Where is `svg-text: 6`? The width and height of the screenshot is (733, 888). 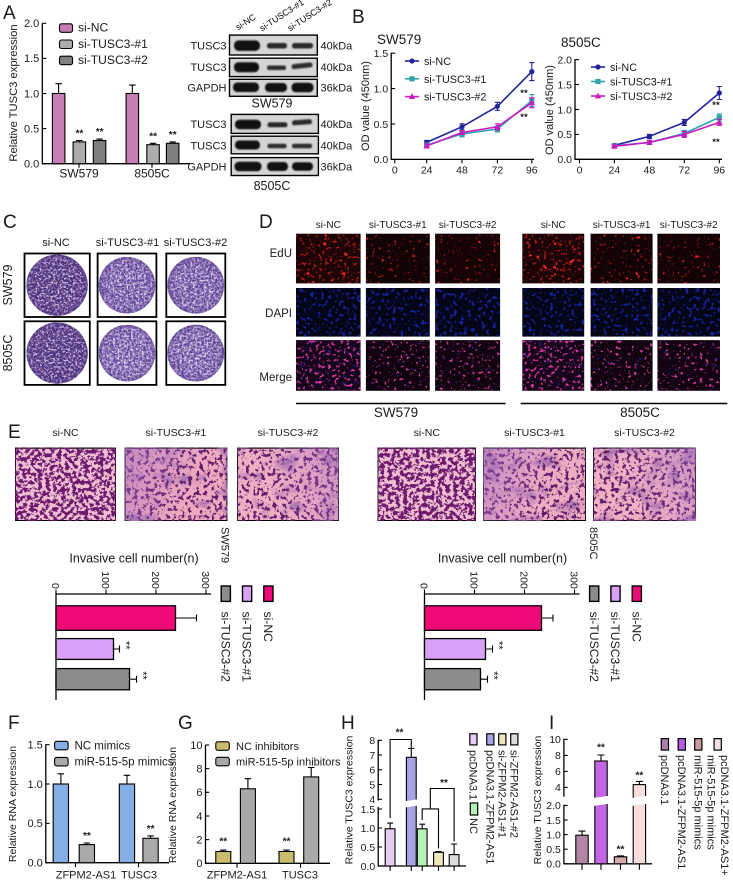
svg-text: 6 is located at coordinates (199, 793).